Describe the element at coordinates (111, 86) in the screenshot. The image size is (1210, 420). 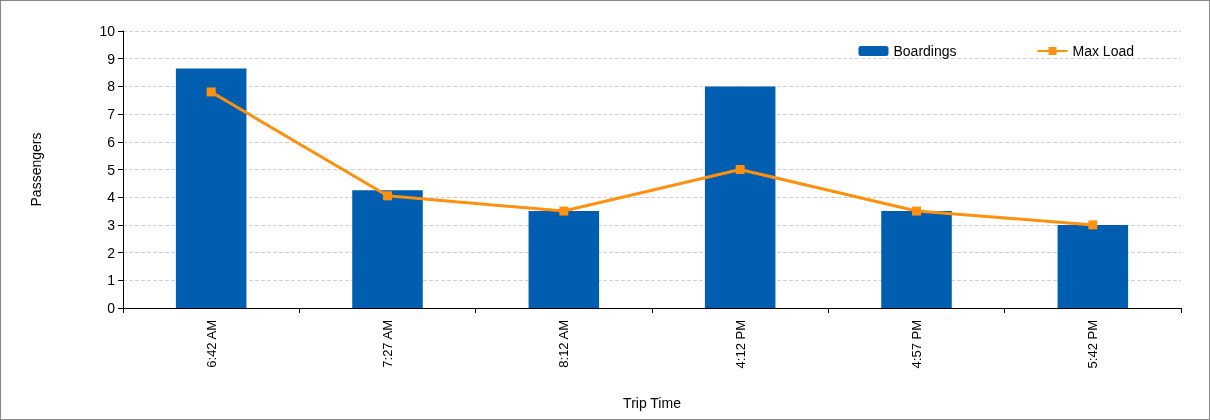
I see `y-tick-label: 8` at that location.